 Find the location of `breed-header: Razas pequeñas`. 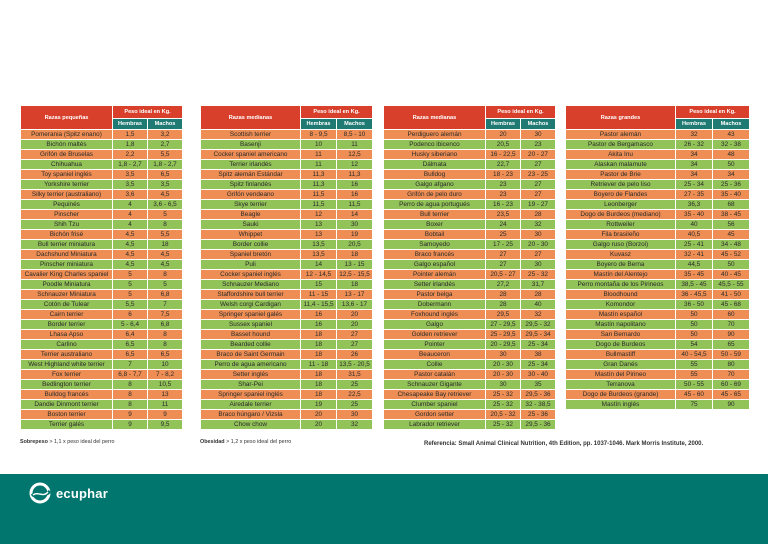

breed-header: Razas pequeñas is located at coordinates (66, 117).